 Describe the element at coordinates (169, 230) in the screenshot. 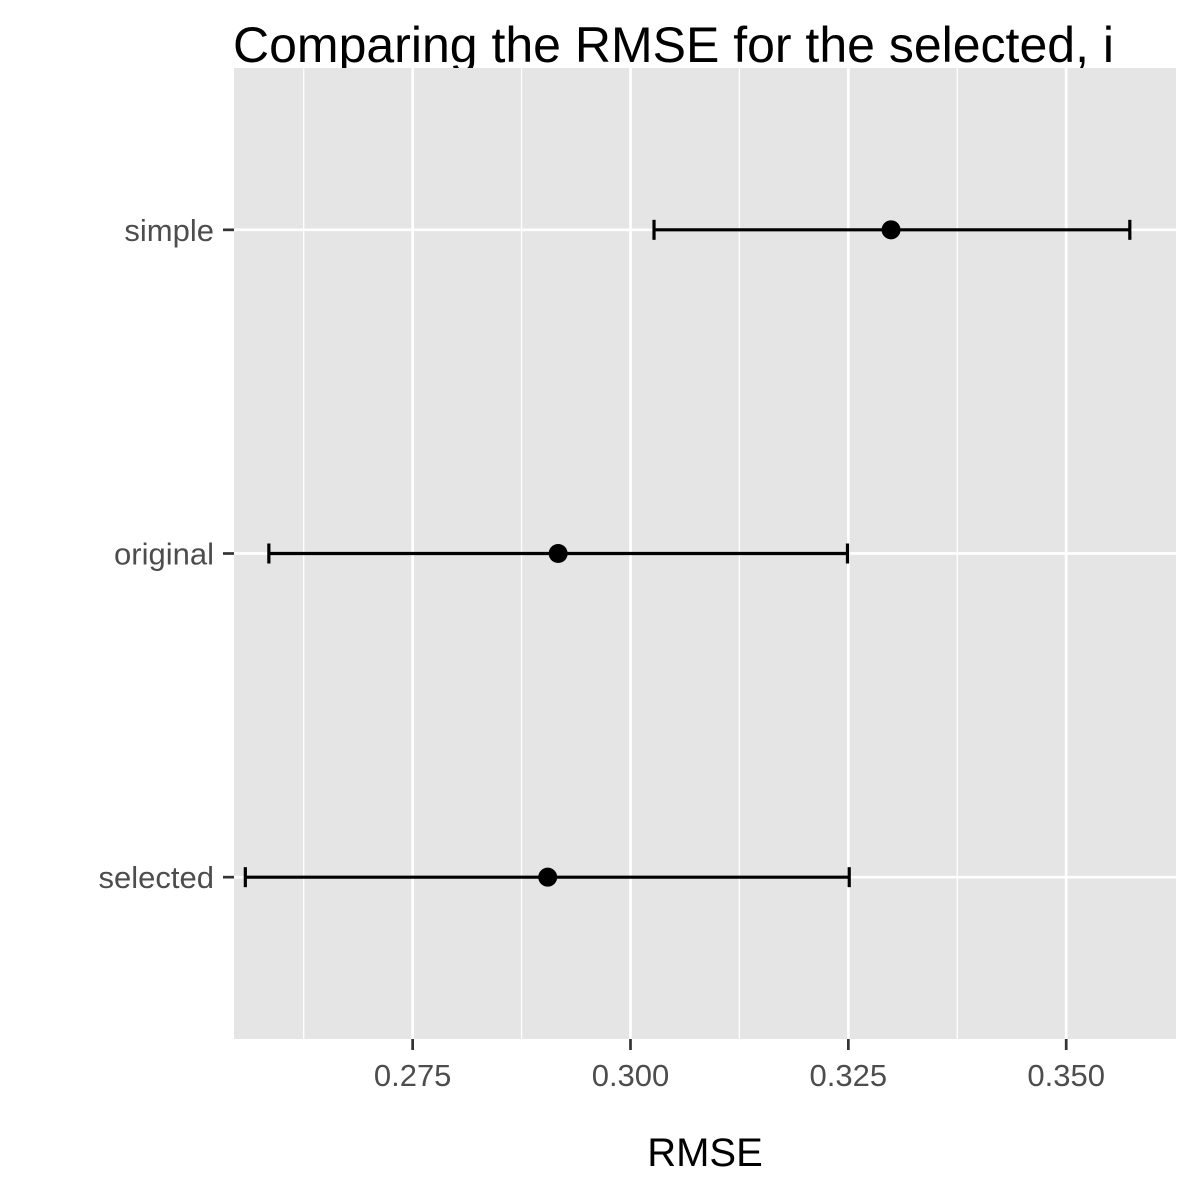

I see `y-tick-label-simple: simple` at that location.